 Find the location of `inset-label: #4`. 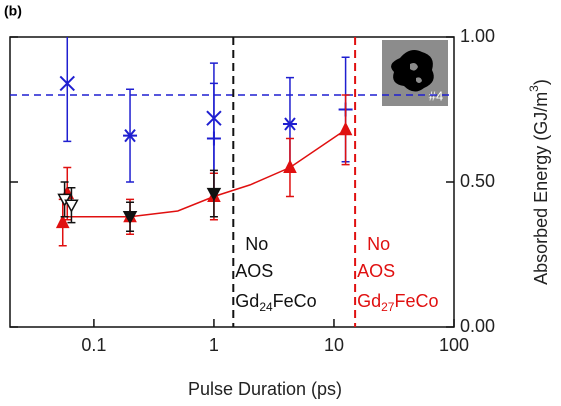

inset-label: #4 is located at coordinates (436, 95).